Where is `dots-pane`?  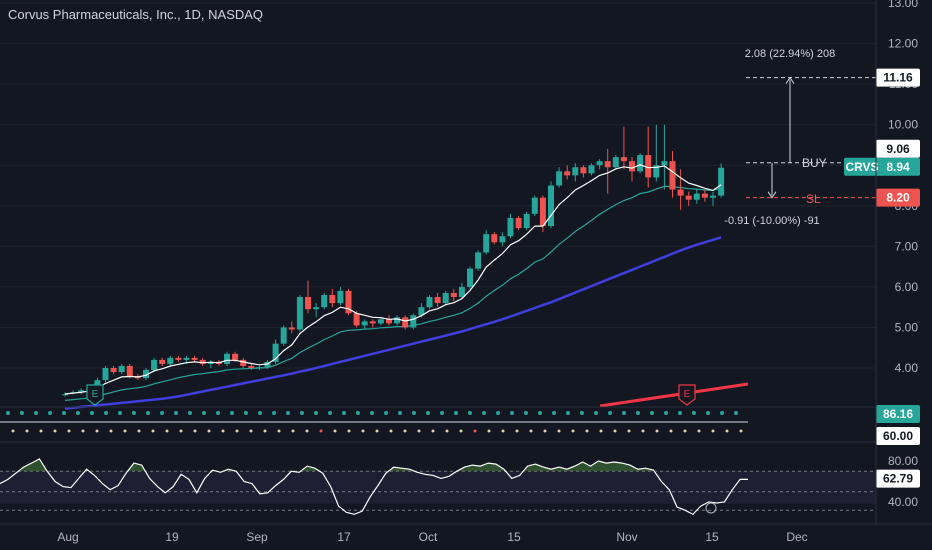
dots-pane is located at coordinates (438, 419).